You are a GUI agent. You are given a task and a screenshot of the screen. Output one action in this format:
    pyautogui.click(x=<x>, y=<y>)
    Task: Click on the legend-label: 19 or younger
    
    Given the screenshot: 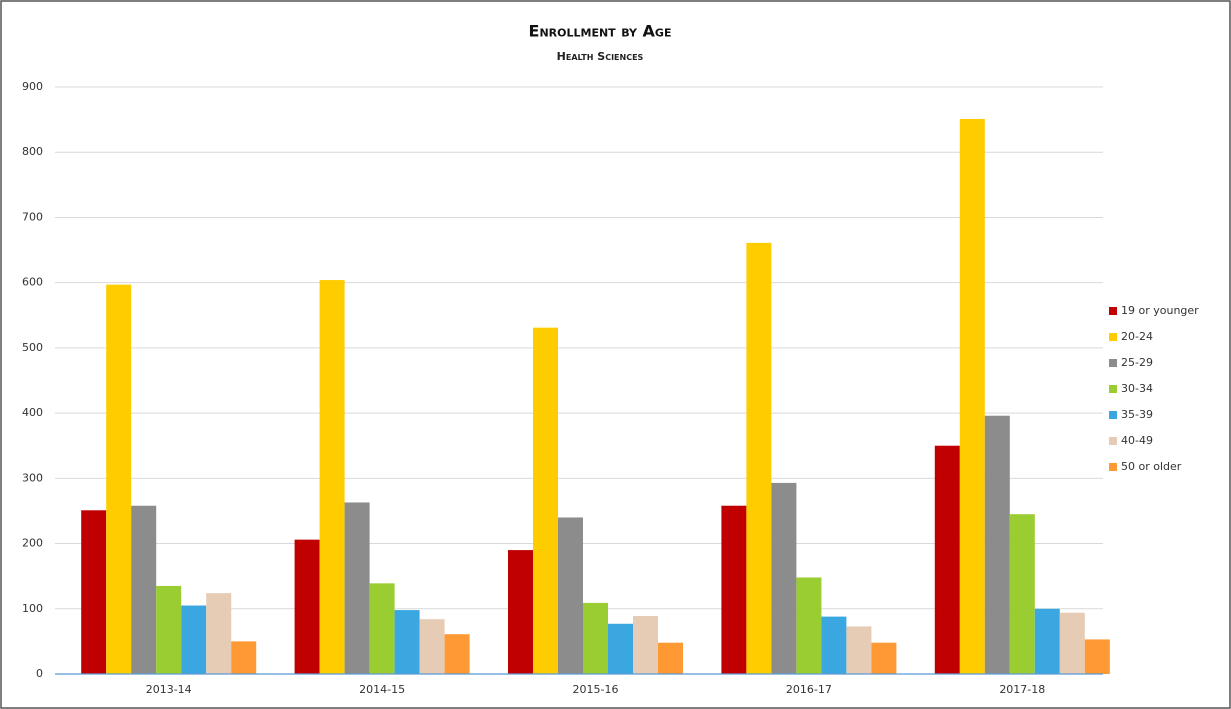 What is the action you would take?
    pyautogui.click(x=1160, y=310)
    